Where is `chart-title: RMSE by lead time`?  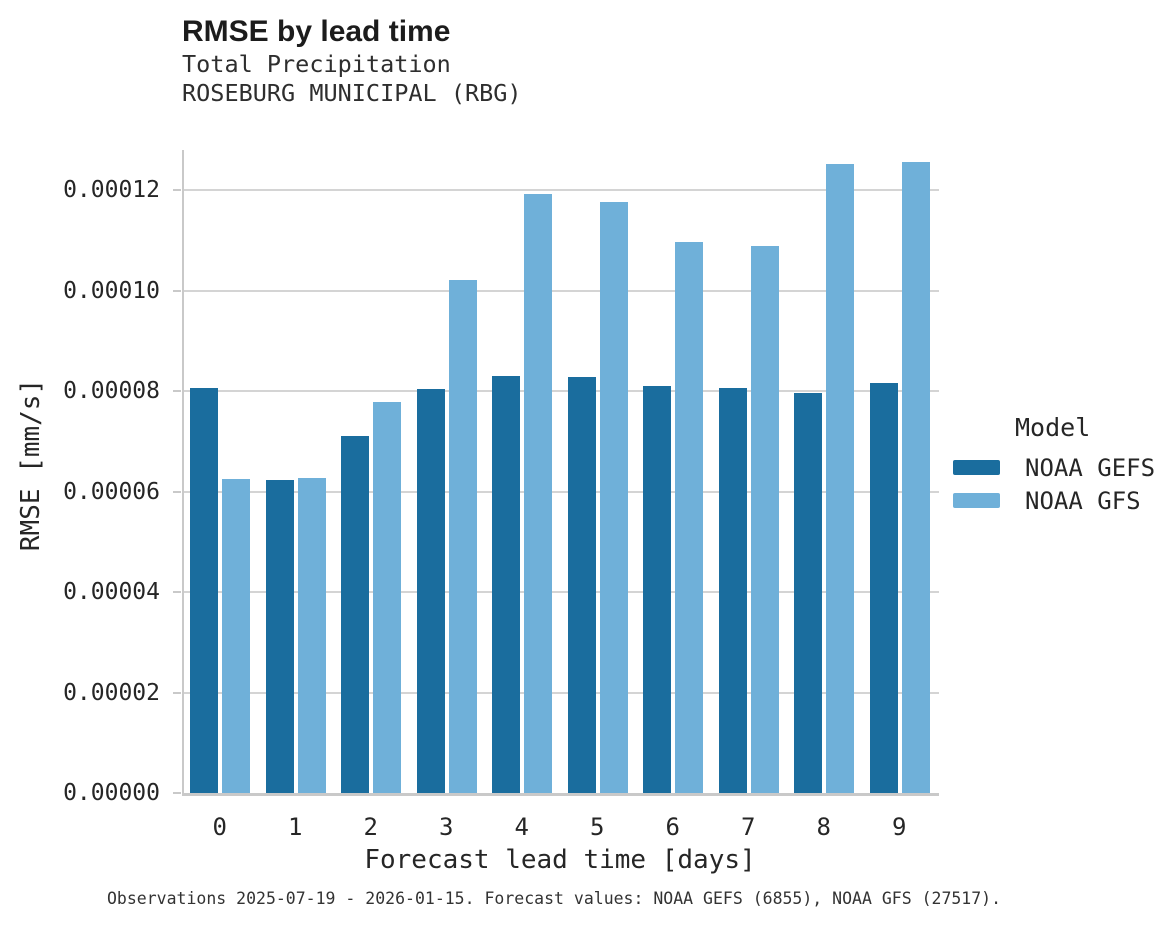 chart-title: RMSE by lead time is located at coordinates (316, 31).